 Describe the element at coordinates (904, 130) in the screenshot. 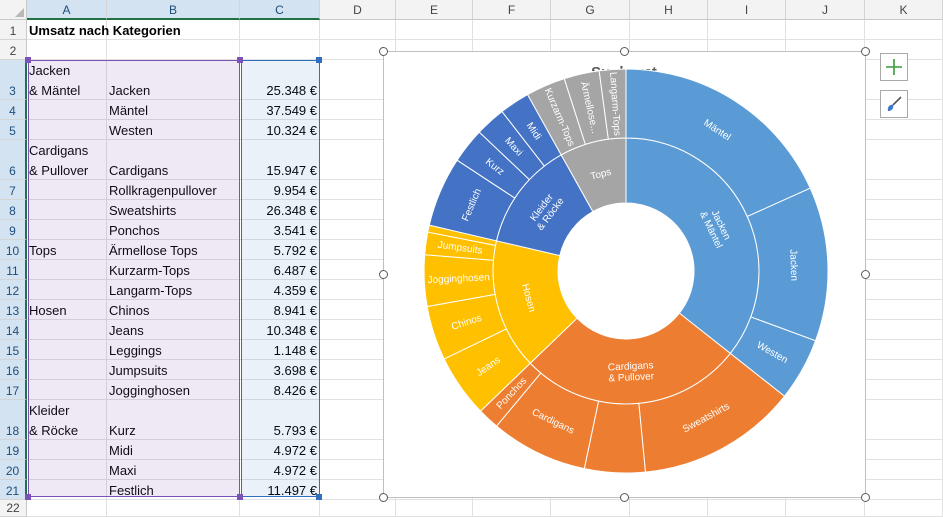

I see `cell-k5` at that location.